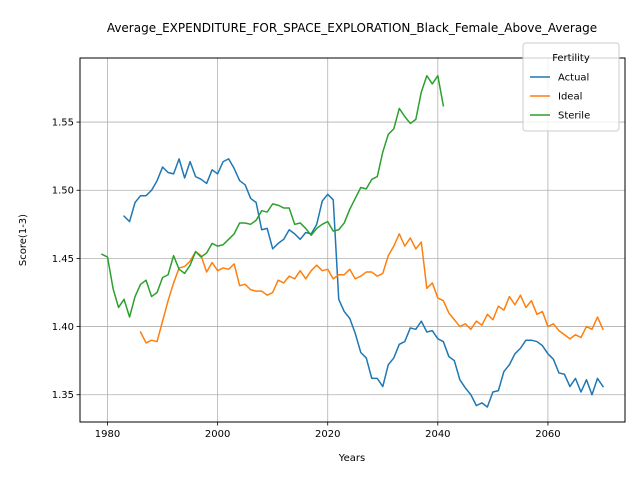 Image resolution: width=640 pixels, height=480 pixels. Describe the element at coordinates (63, 327) in the screenshot. I see `y-tick-label: 1.40` at that location.